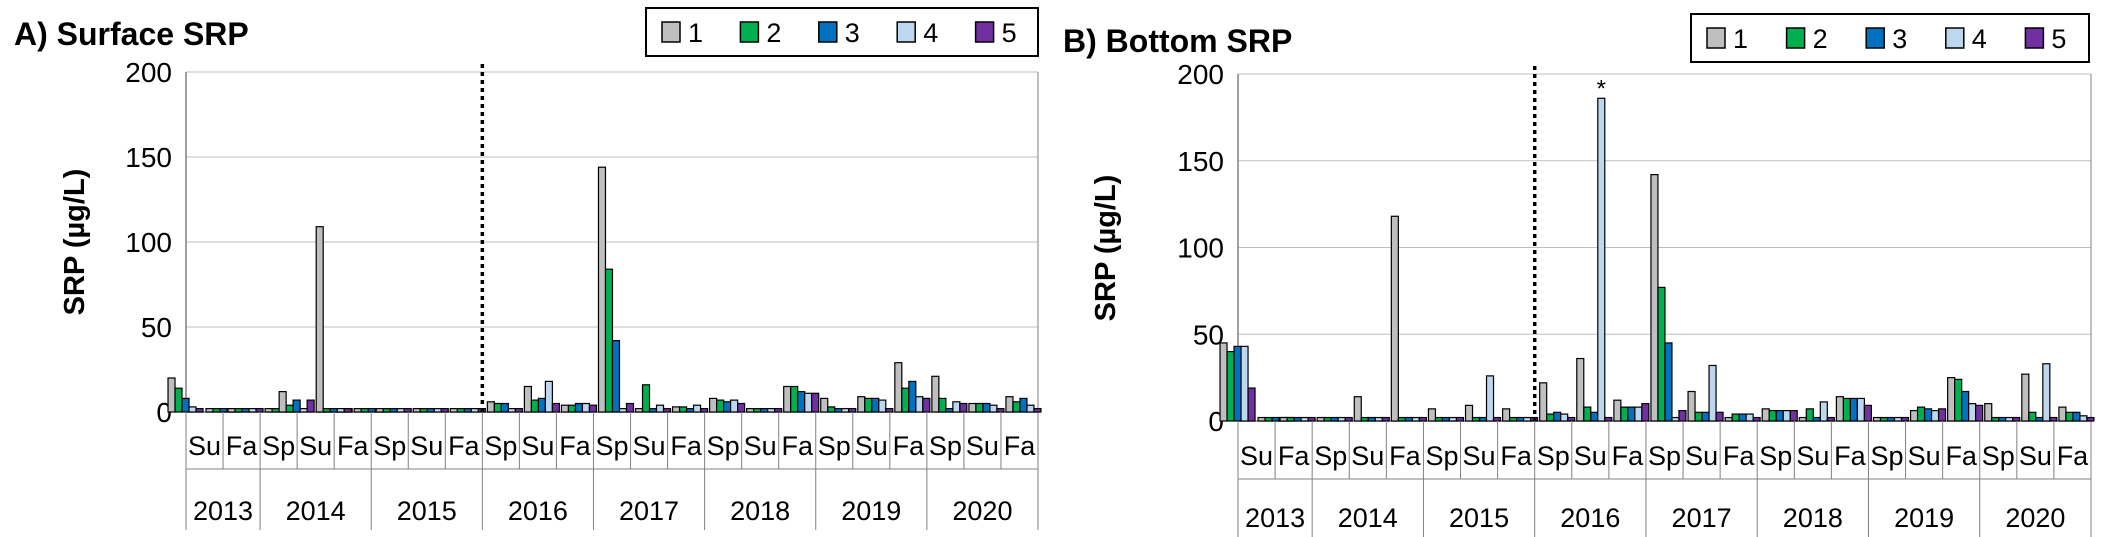  What do you see at coordinates (773, 33) in the screenshot?
I see `legend-label: 2` at bounding box center [773, 33].